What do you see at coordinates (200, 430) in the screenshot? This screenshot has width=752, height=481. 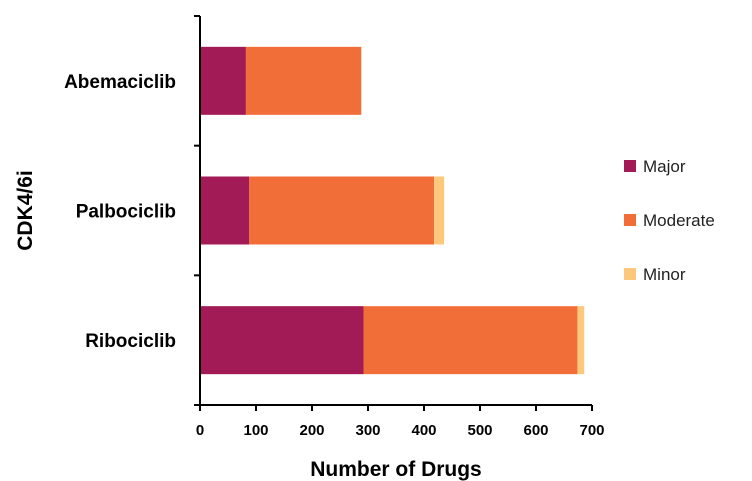 I see `x-tick-label: 0` at bounding box center [200, 430].